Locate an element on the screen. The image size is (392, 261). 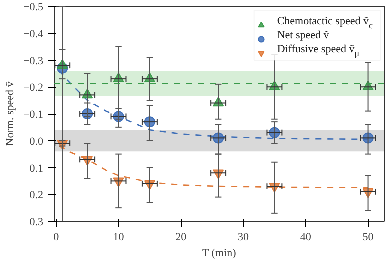
y-tick-label: 0.2 is located at coordinates (37, 196).